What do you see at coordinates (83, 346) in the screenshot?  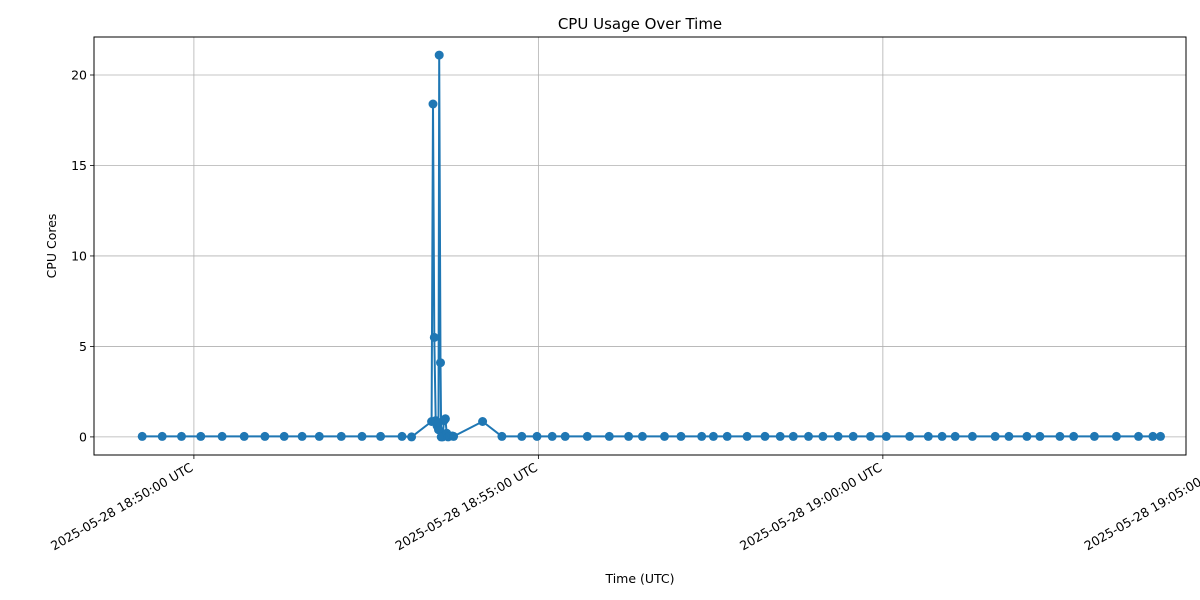 I see `y-tick-label: 5` at bounding box center [83, 346].